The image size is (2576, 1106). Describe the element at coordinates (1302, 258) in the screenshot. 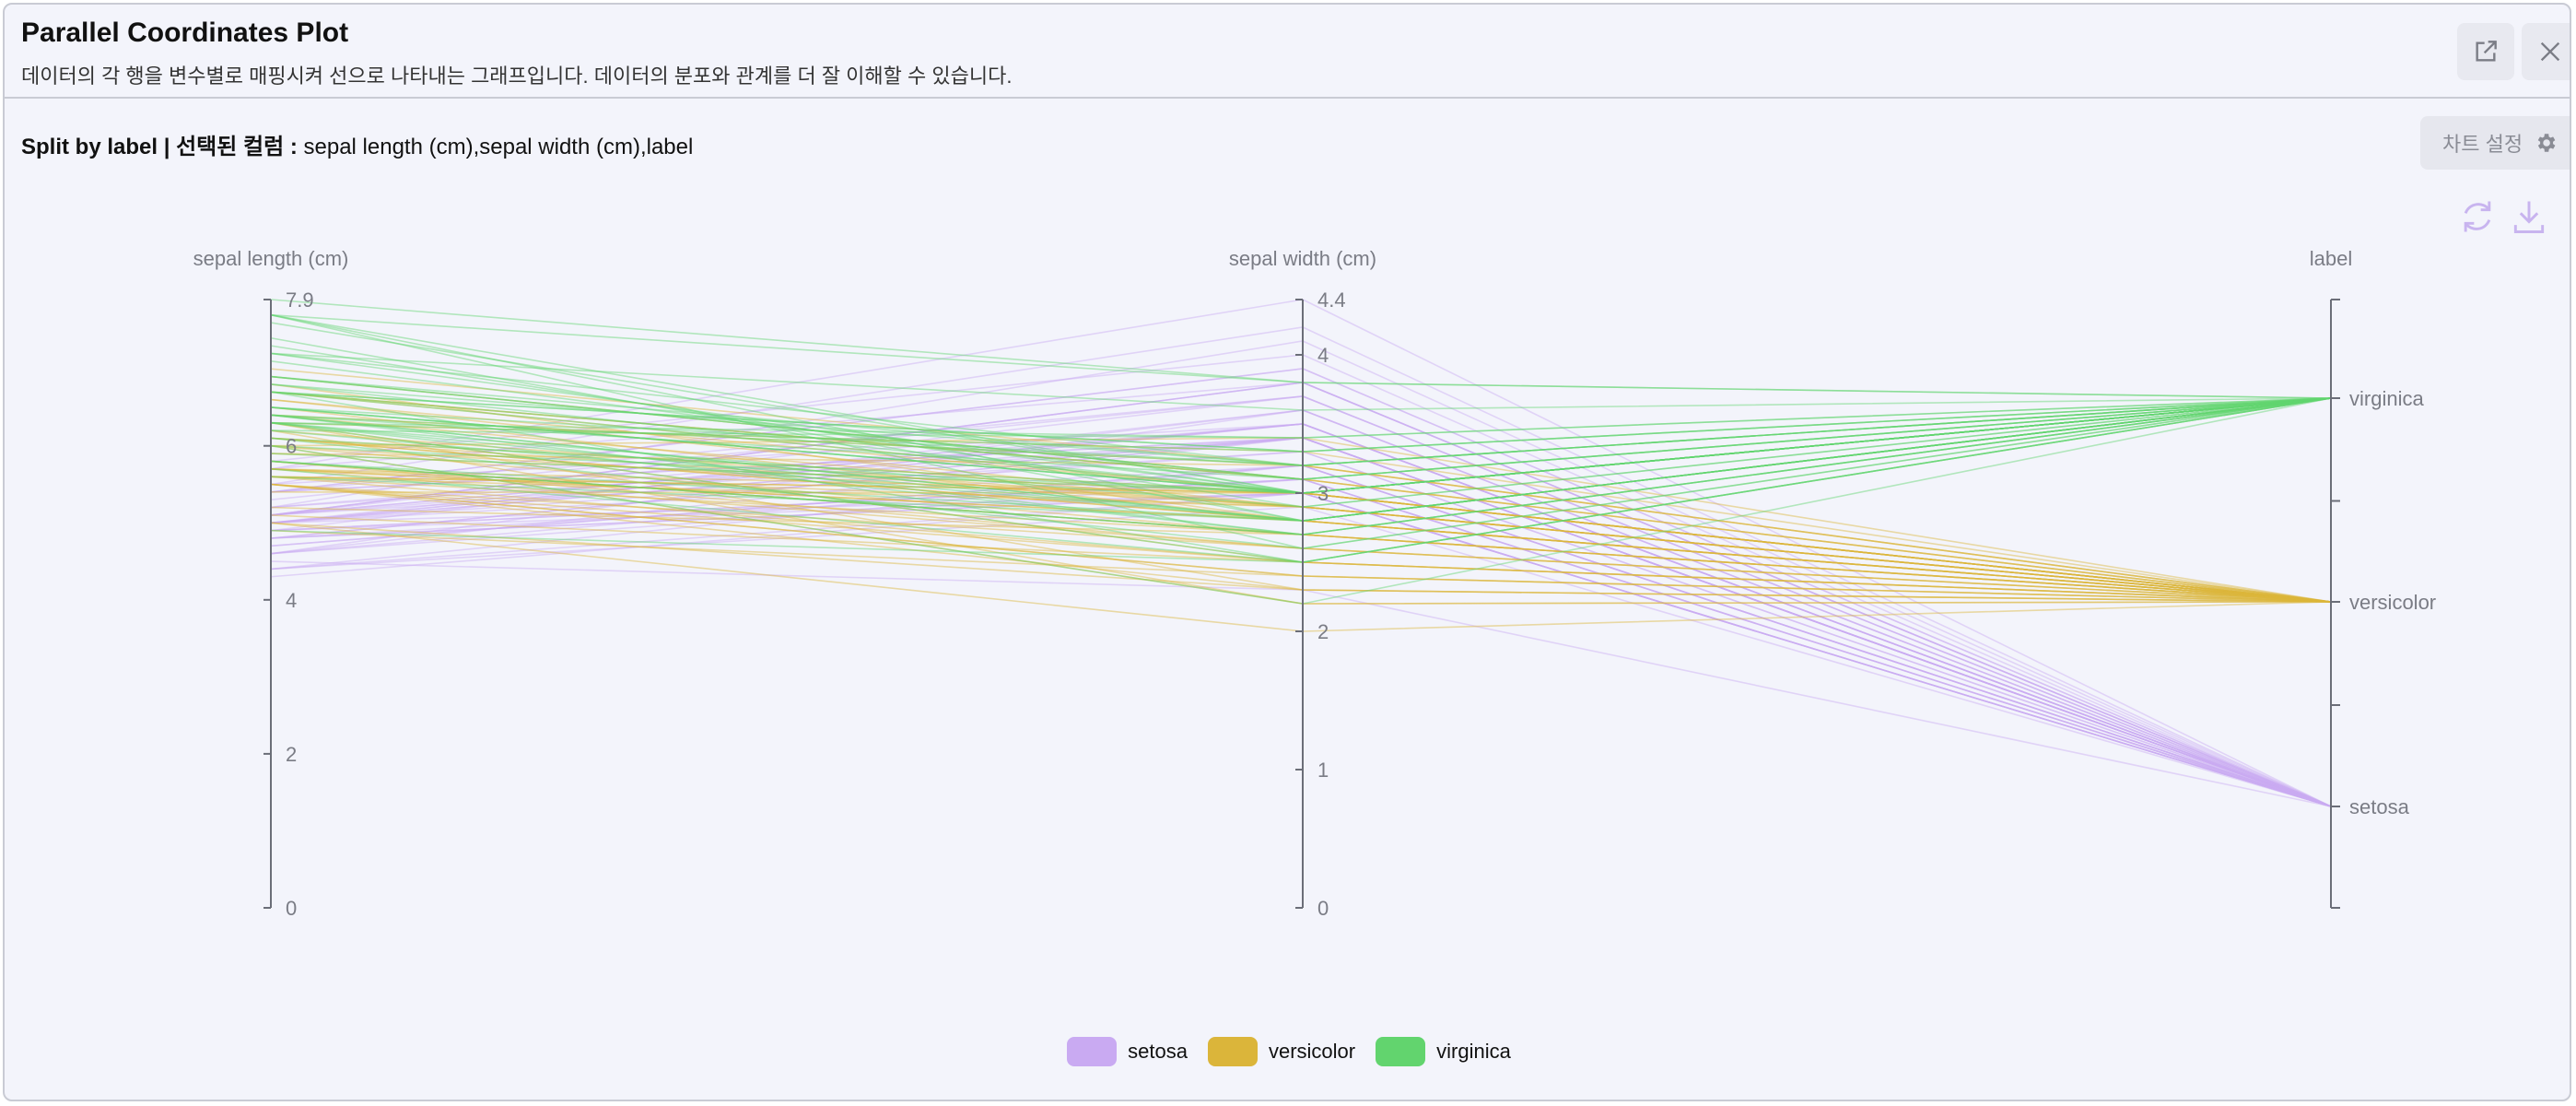

I see `axis-title: sepal width (cm)` at that location.